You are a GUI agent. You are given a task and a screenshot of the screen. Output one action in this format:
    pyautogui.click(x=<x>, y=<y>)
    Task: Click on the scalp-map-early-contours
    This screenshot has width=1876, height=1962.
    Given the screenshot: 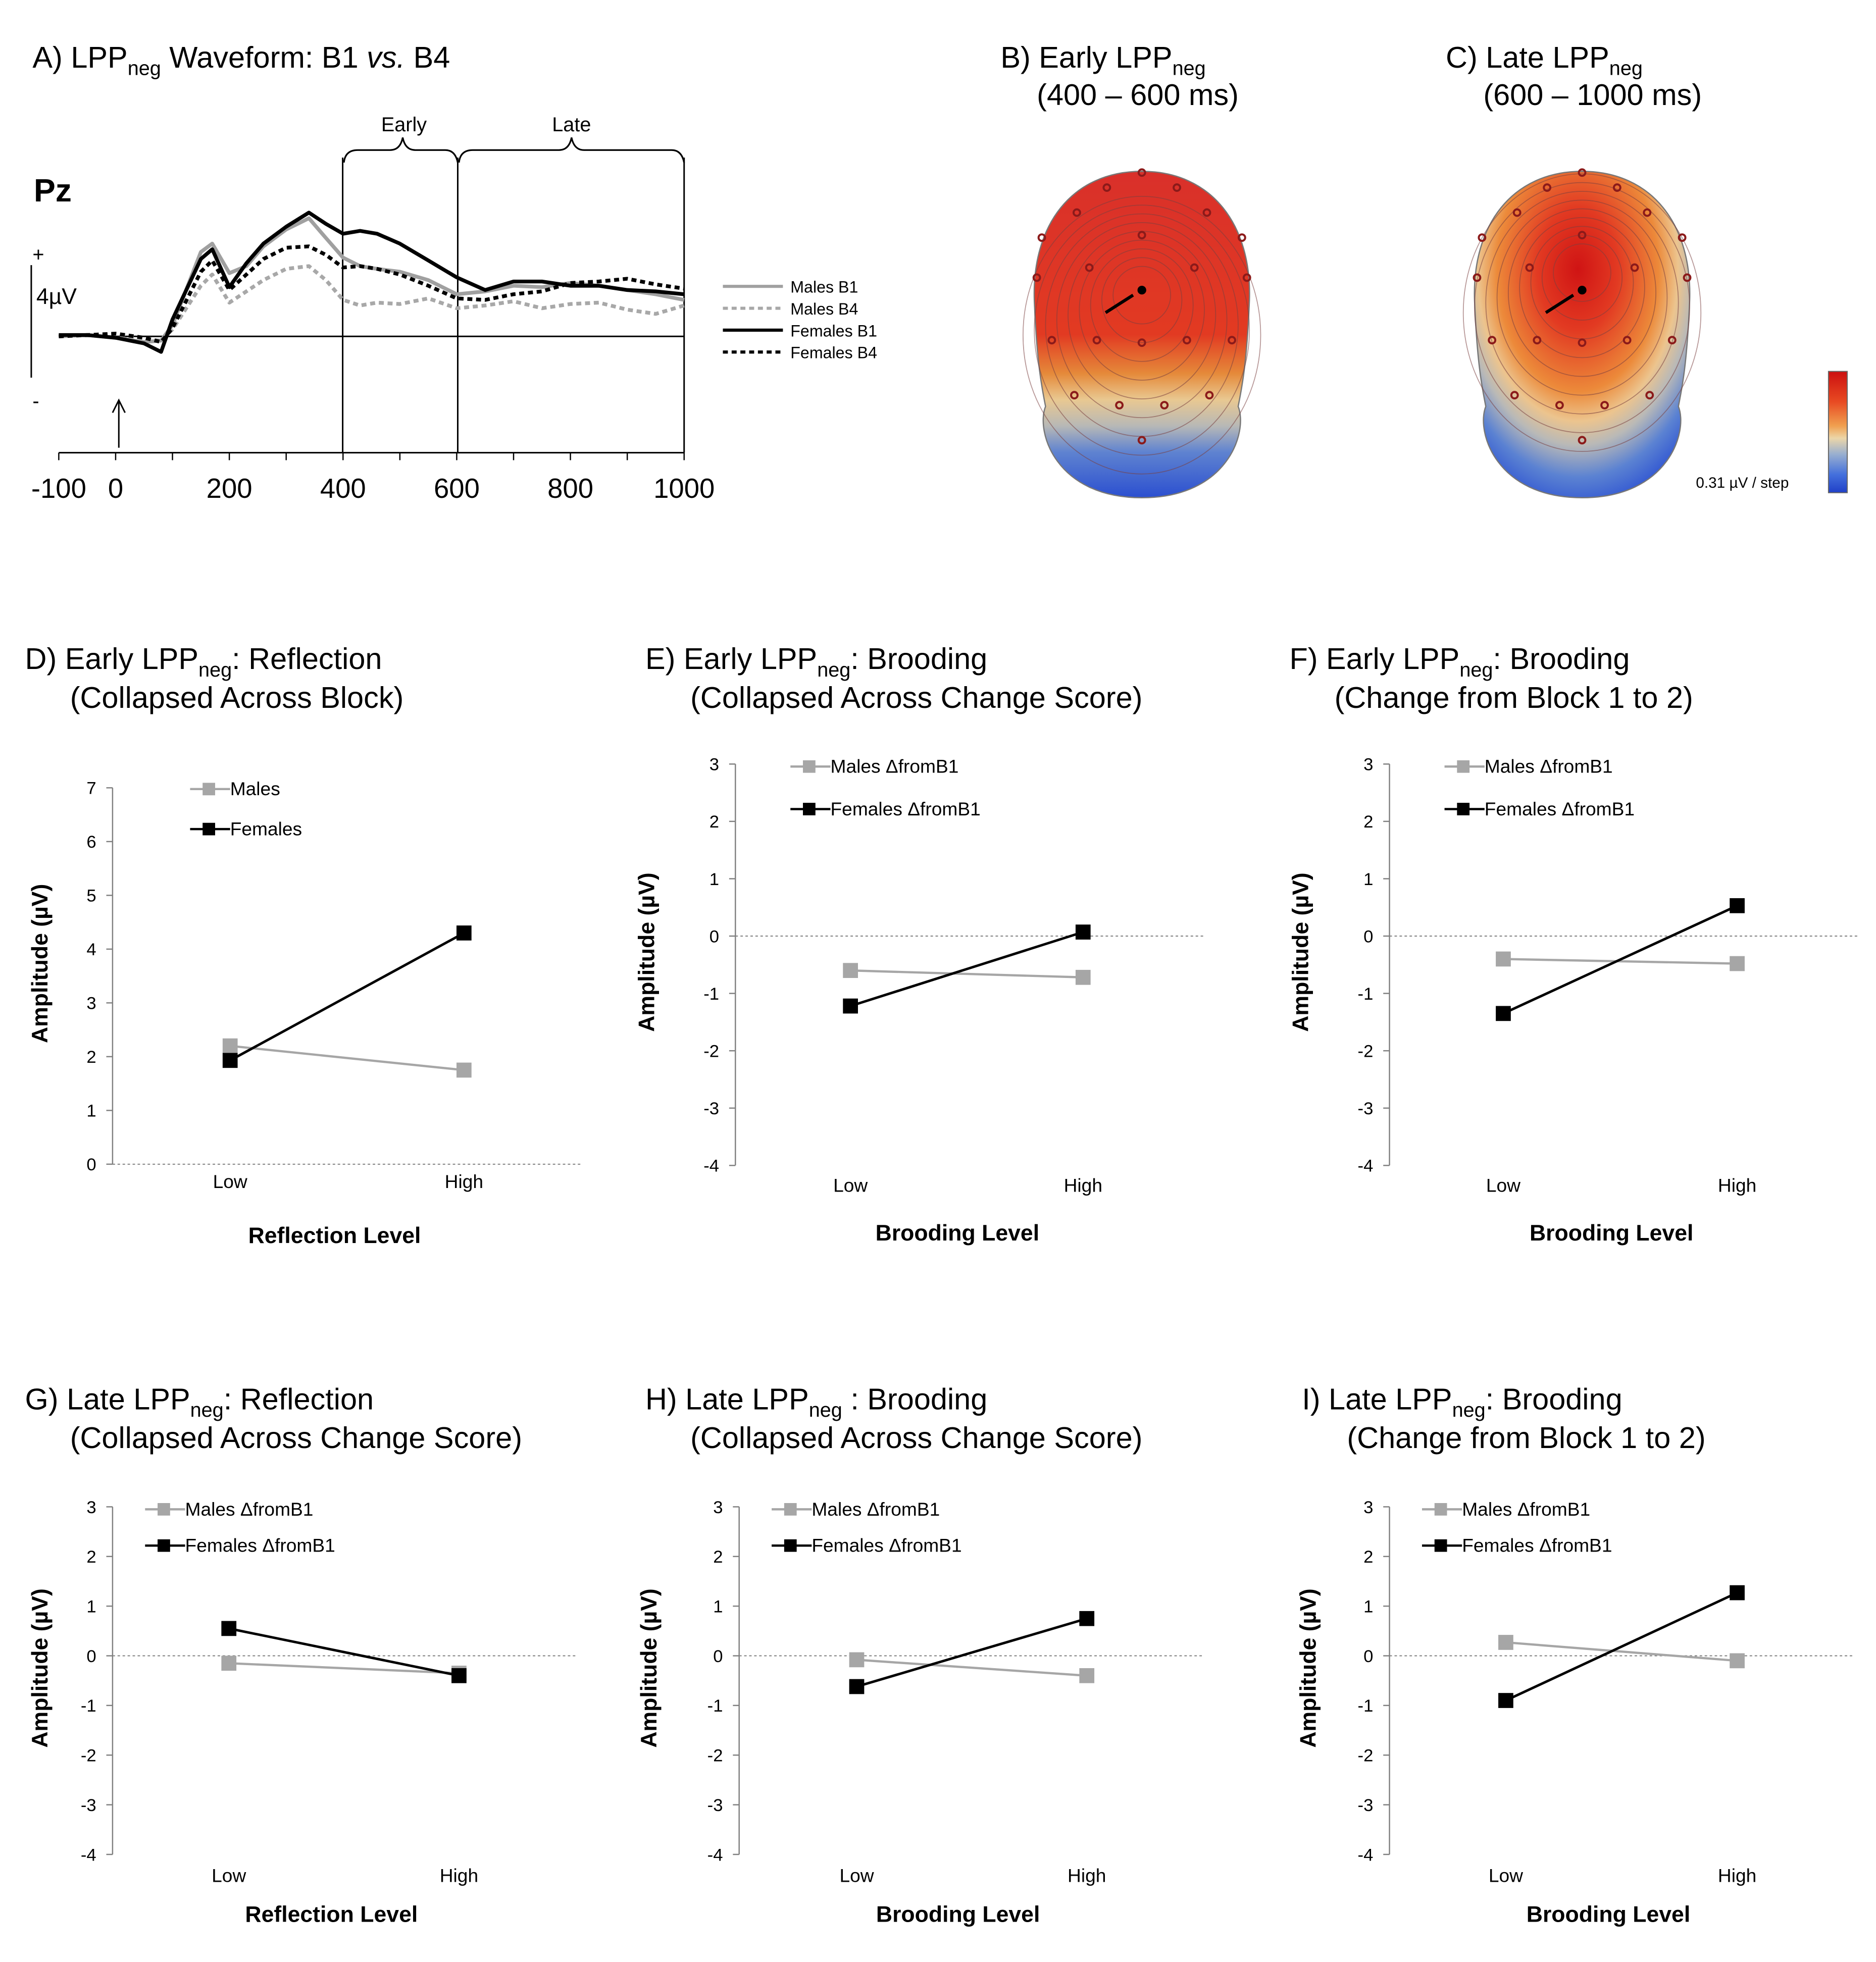 What is the action you would take?
    pyautogui.click(x=1142, y=335)
    